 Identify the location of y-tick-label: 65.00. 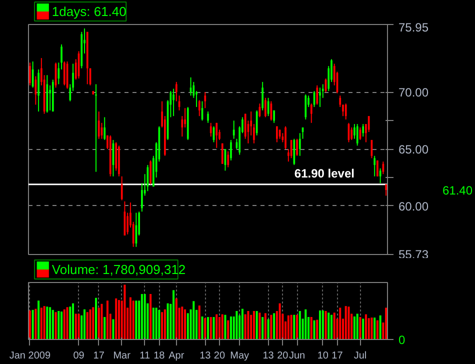
(413, 149).